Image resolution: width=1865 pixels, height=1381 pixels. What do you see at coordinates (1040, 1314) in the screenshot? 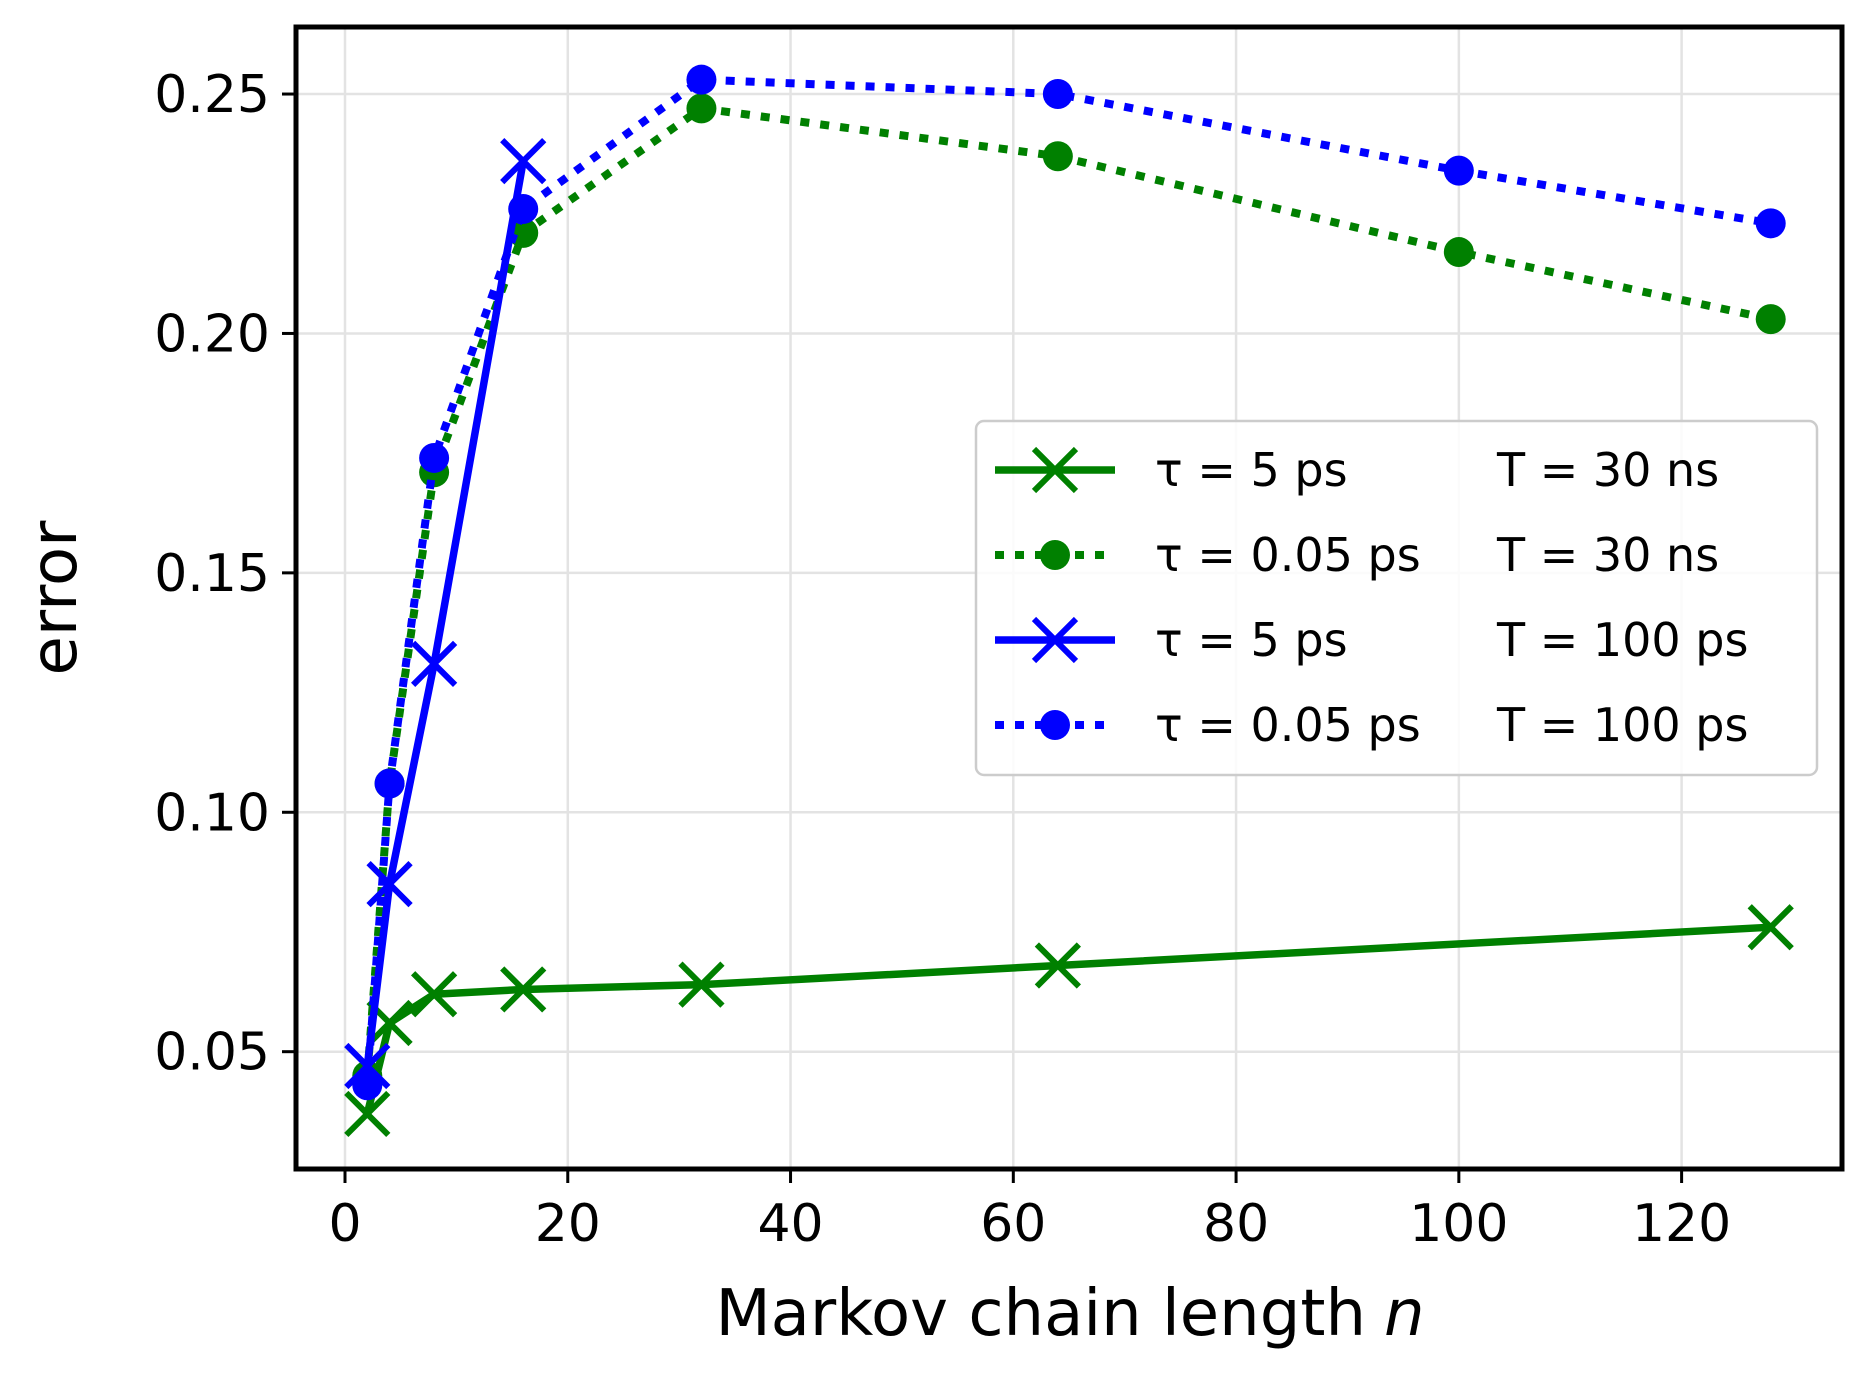
I see `x-axis-title-text: Markov chain length` at bounding box center [1040, 1314].